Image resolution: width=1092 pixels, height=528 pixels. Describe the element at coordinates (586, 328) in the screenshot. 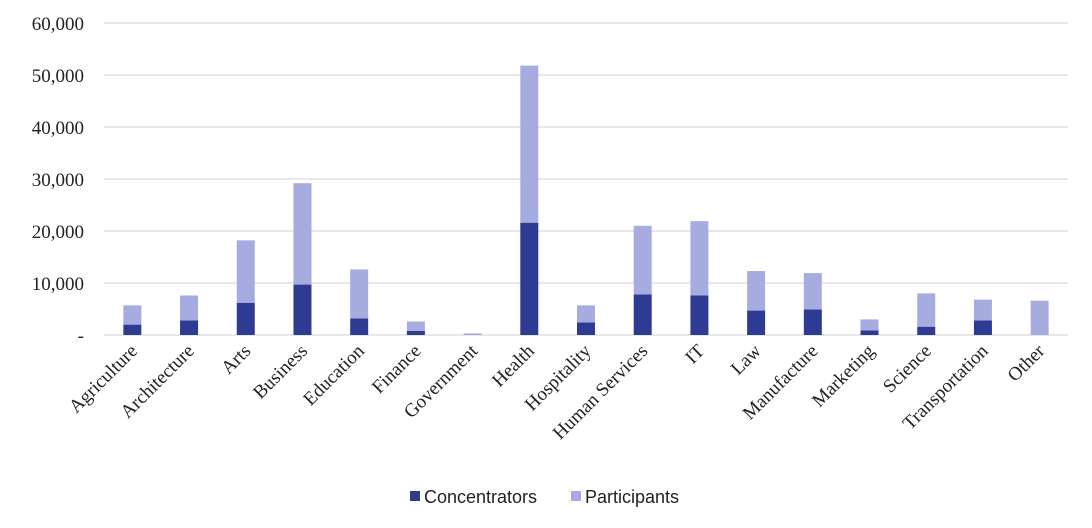

I see `bar-concentrators-hospitality` at that location.